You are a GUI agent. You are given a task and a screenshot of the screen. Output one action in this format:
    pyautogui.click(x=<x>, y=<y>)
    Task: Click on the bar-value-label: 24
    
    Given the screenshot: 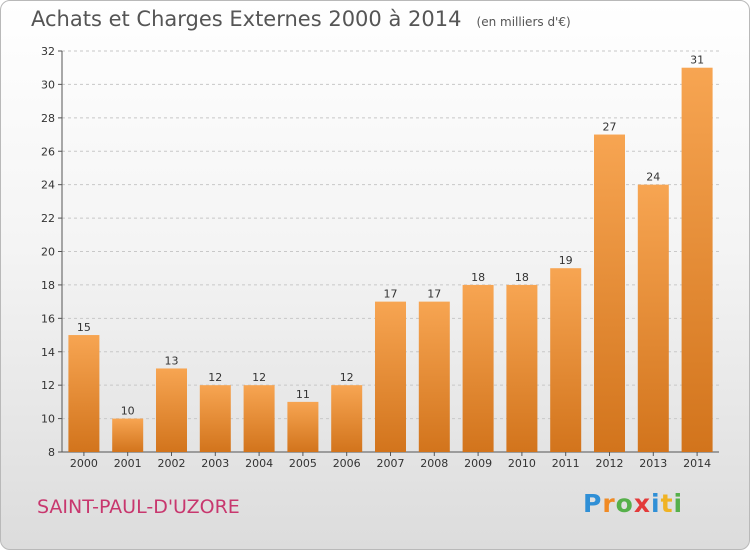 What is the action you would take?
    pyautogui.click(x=653, y=177)
    